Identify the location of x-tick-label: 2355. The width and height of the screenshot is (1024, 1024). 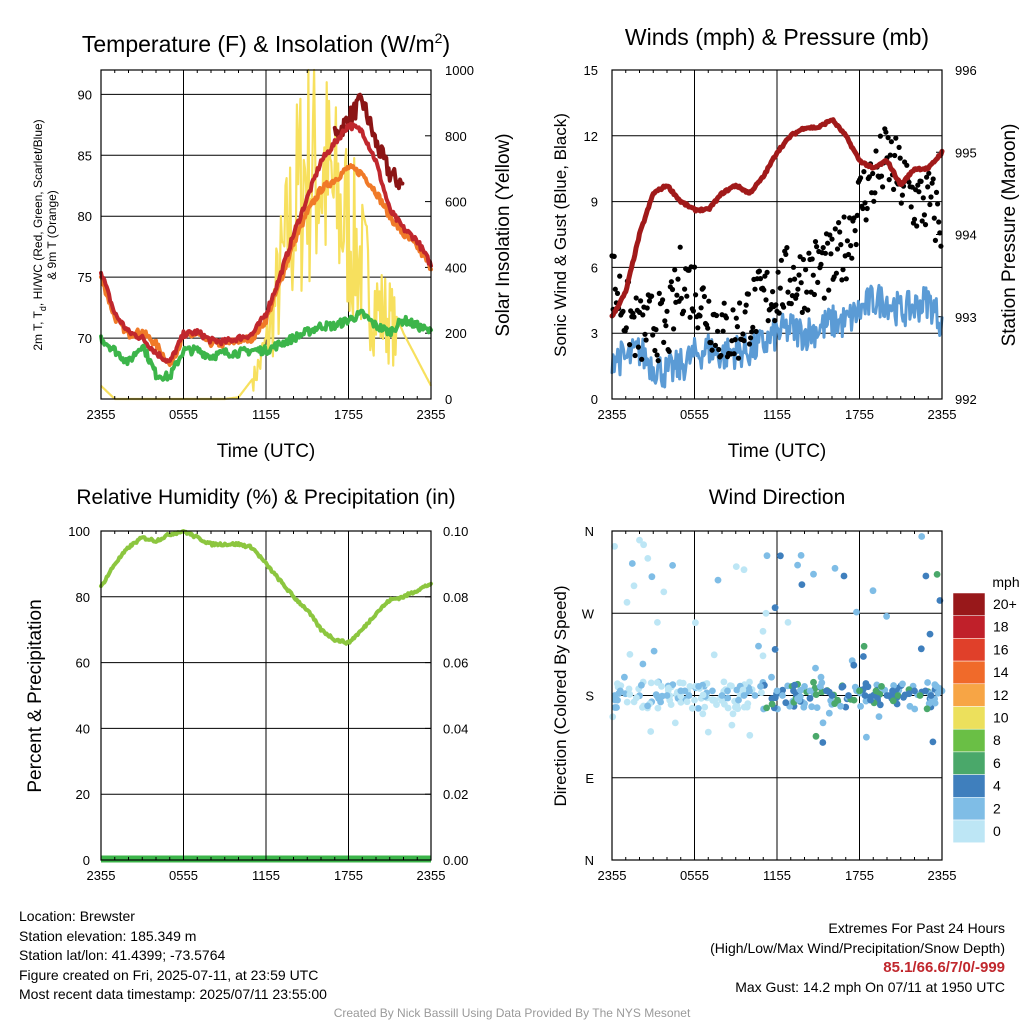
(612, 875).